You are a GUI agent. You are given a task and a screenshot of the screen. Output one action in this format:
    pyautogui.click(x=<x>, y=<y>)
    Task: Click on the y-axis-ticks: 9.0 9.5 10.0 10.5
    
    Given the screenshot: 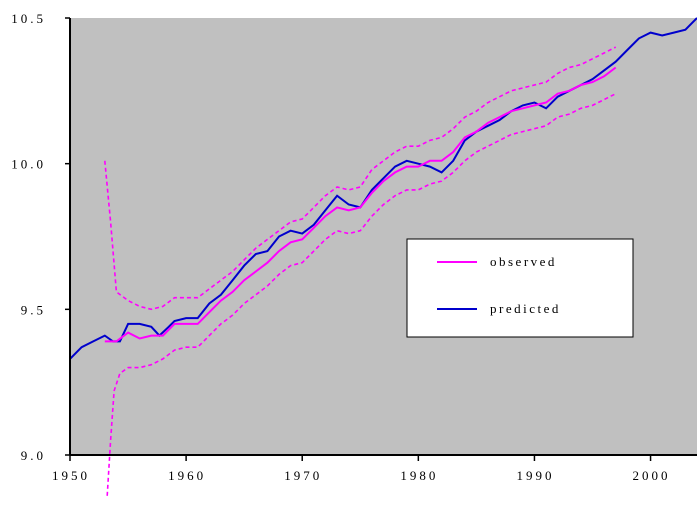 What is the action you would take?
    pyautogui.click(x=40, y=237)
    